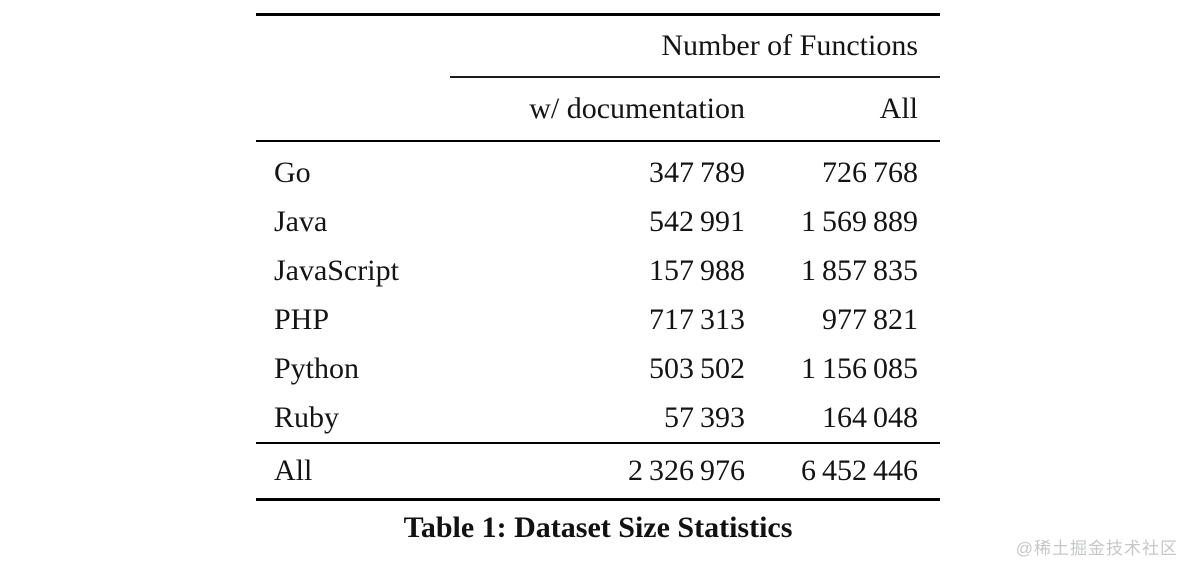 The height and width of the screenshot is (571, 1188). Describe the element at coordinates (870, 172) in the screenshot. I see `all-value: 726 768` at that location.